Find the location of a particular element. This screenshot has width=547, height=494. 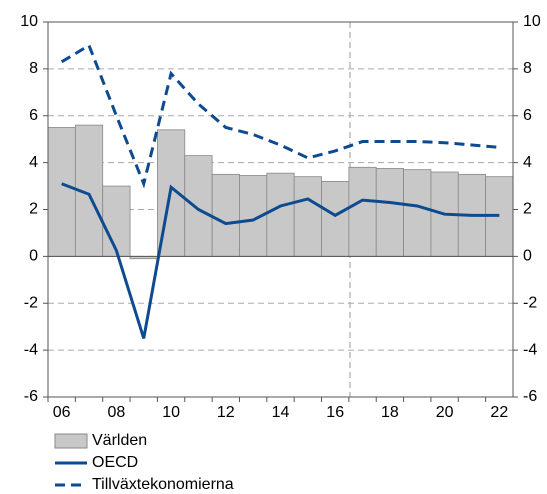

y2-tick-label: 8 is located at coordinates (527, 68).